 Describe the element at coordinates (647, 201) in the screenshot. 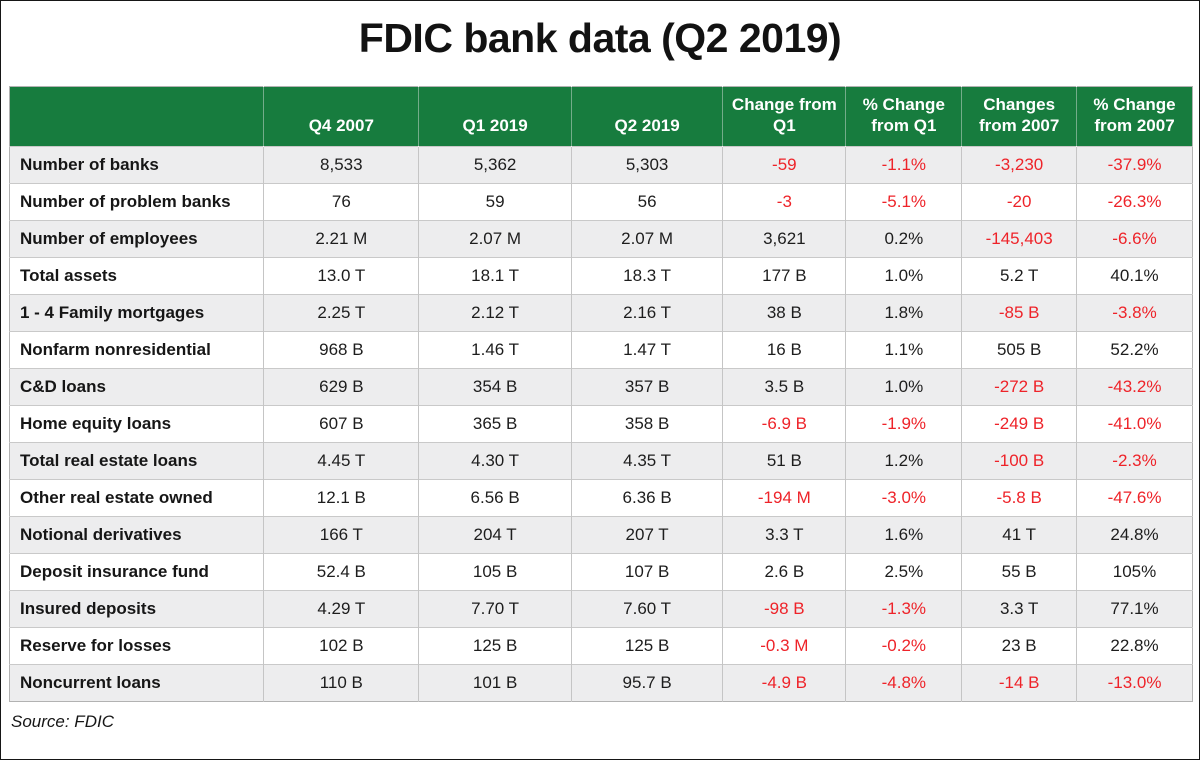

I see `cell: 56` at that location.